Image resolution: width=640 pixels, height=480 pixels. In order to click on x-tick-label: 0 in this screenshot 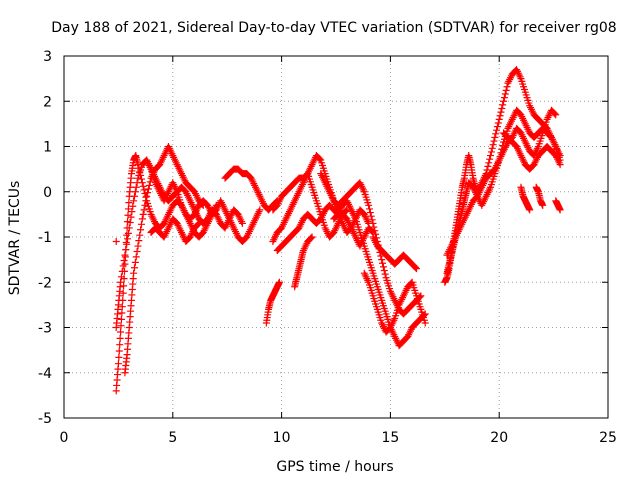, I will do `click(64, 438)`.